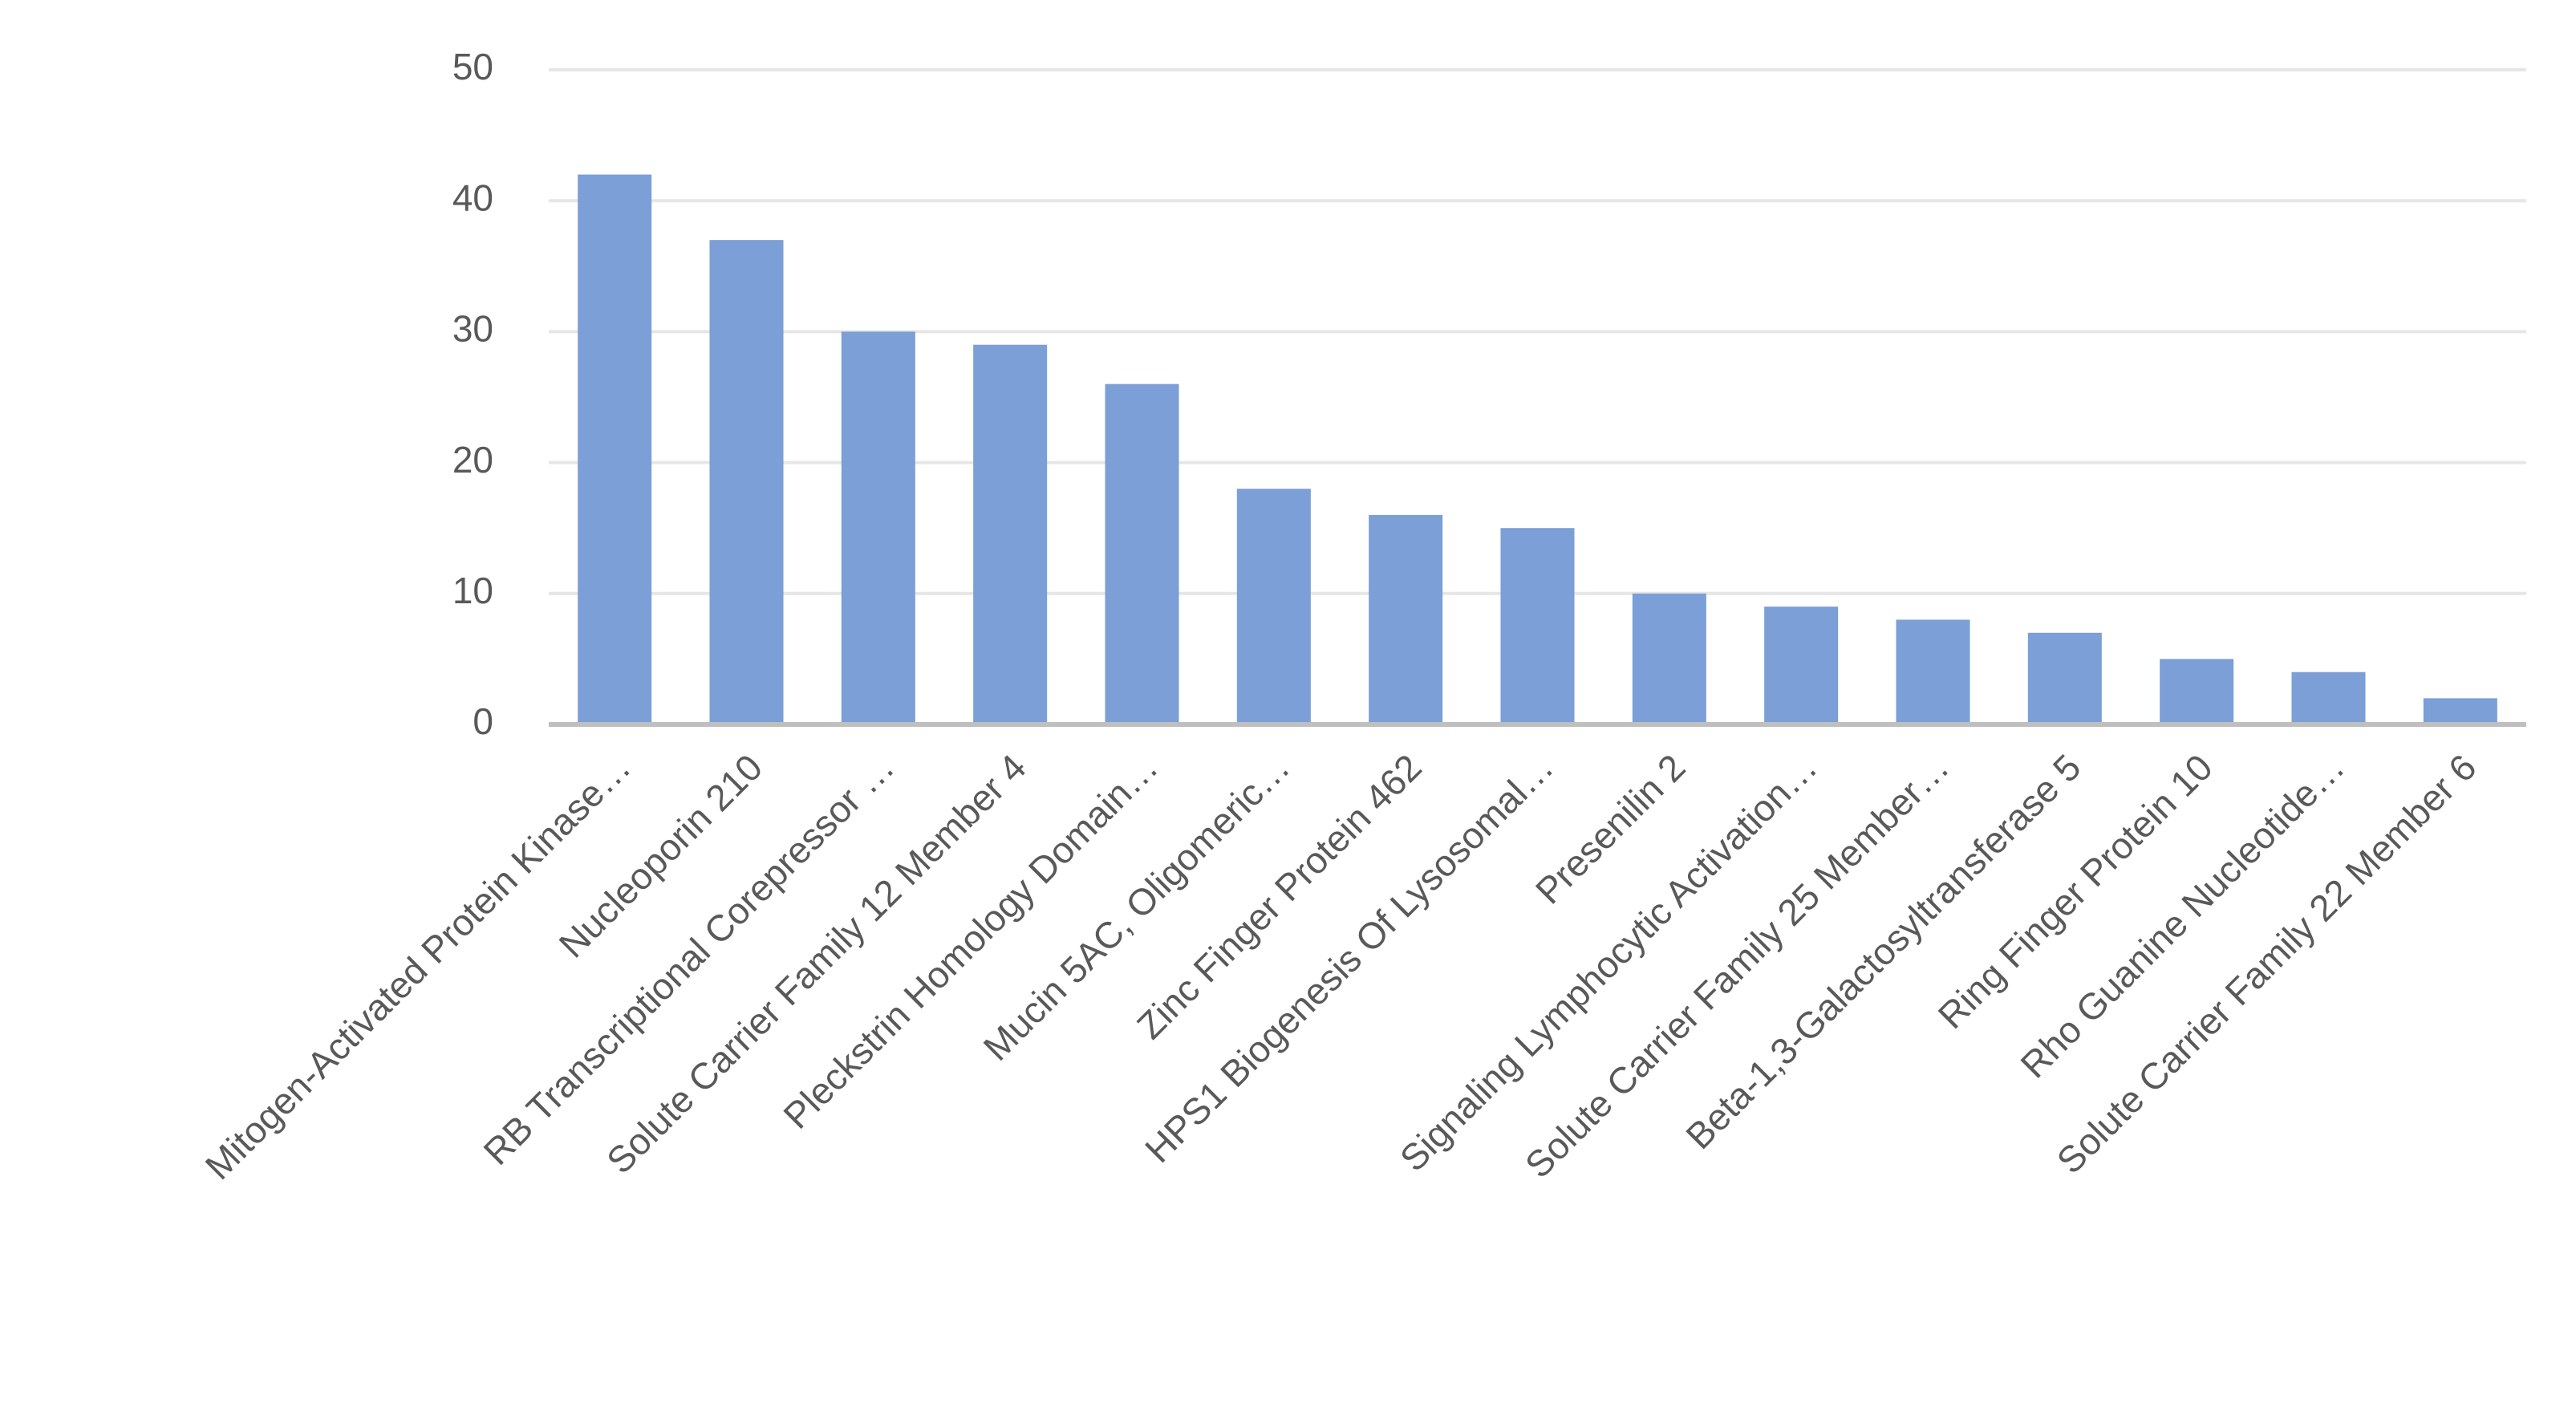 The image size is (2576, 1416). What do you see at coordinates (472, 197) in the screenshot?
I see `y-tick-label: 40` at bounding box center [472, 197].